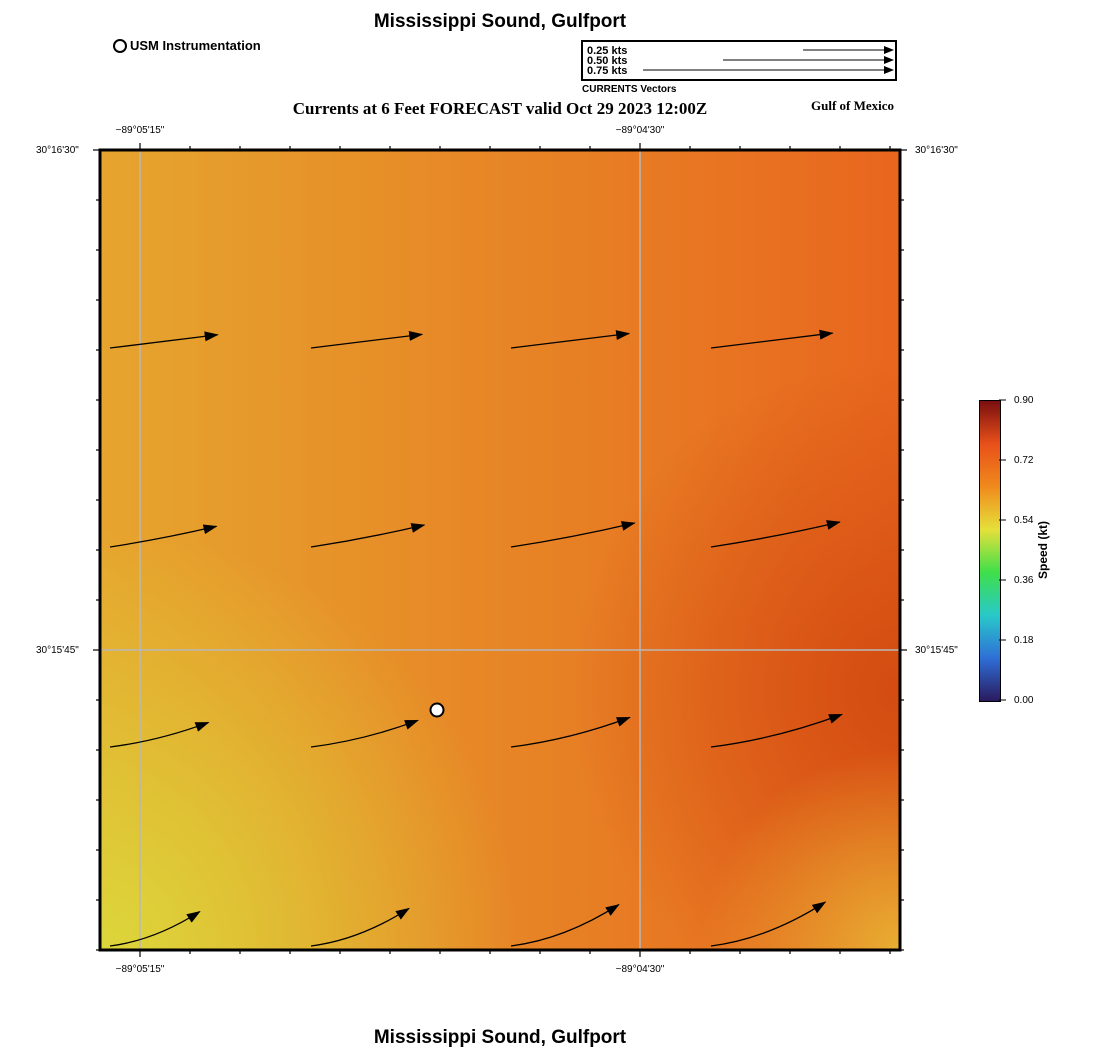 The width and height of the screenshot is (1100, 1050). What do you see at coordinates (629, 89) in the screenshot?
I see `vector-legend-title: CURRENTS Vectors` at bounding box center [629, 89].